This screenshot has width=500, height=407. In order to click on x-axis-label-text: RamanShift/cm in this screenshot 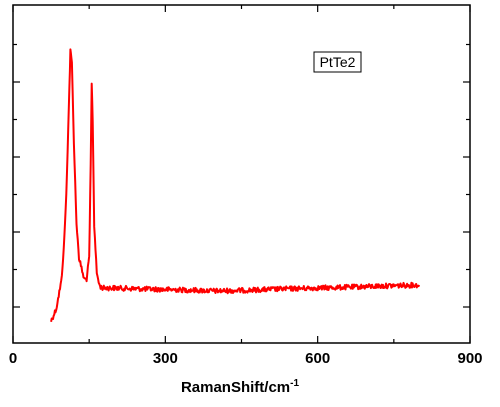, I will do `click(235, 387)`.